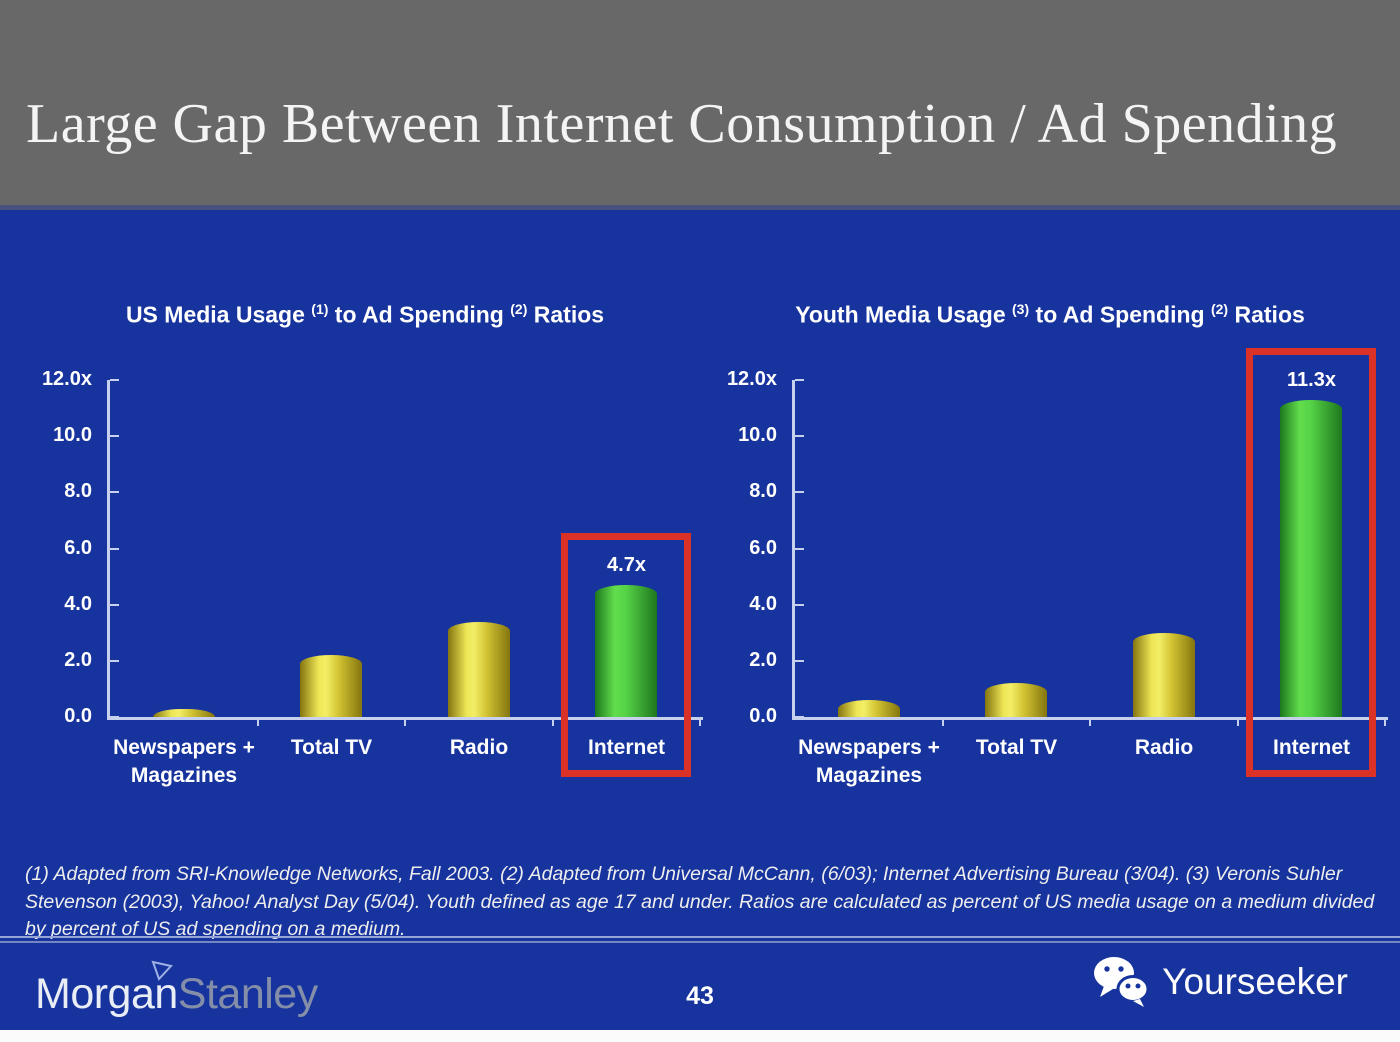 This screenshot has width=1400, height=1042. What do you see at coordinates (218, 314) in the screenshot?
I see `chart-title-text: US Media Usage` at bounding box center [218, 314].